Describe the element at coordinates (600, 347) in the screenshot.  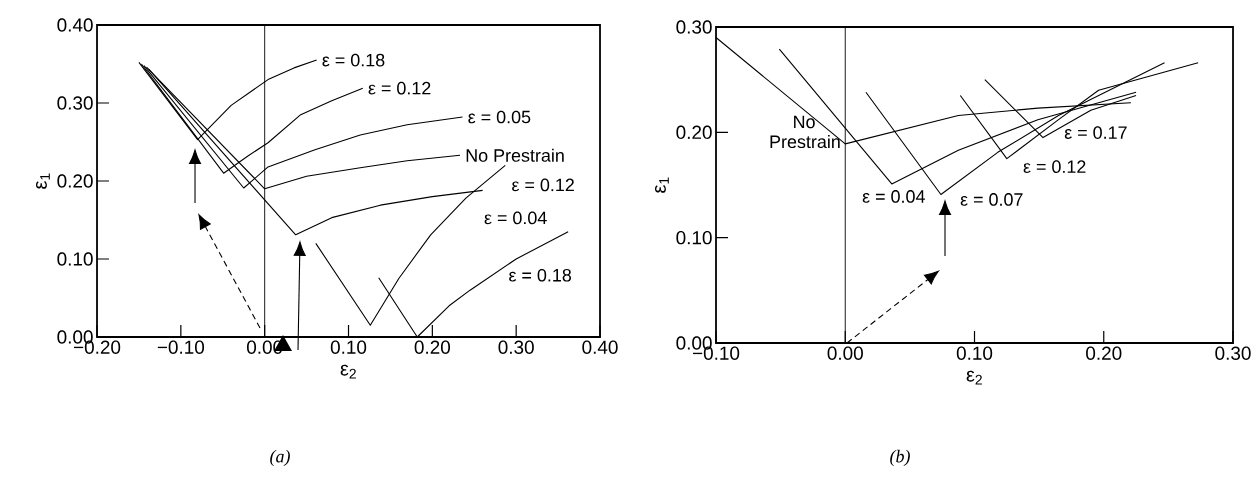
I see `x-tick-label: 0.40` at that location.